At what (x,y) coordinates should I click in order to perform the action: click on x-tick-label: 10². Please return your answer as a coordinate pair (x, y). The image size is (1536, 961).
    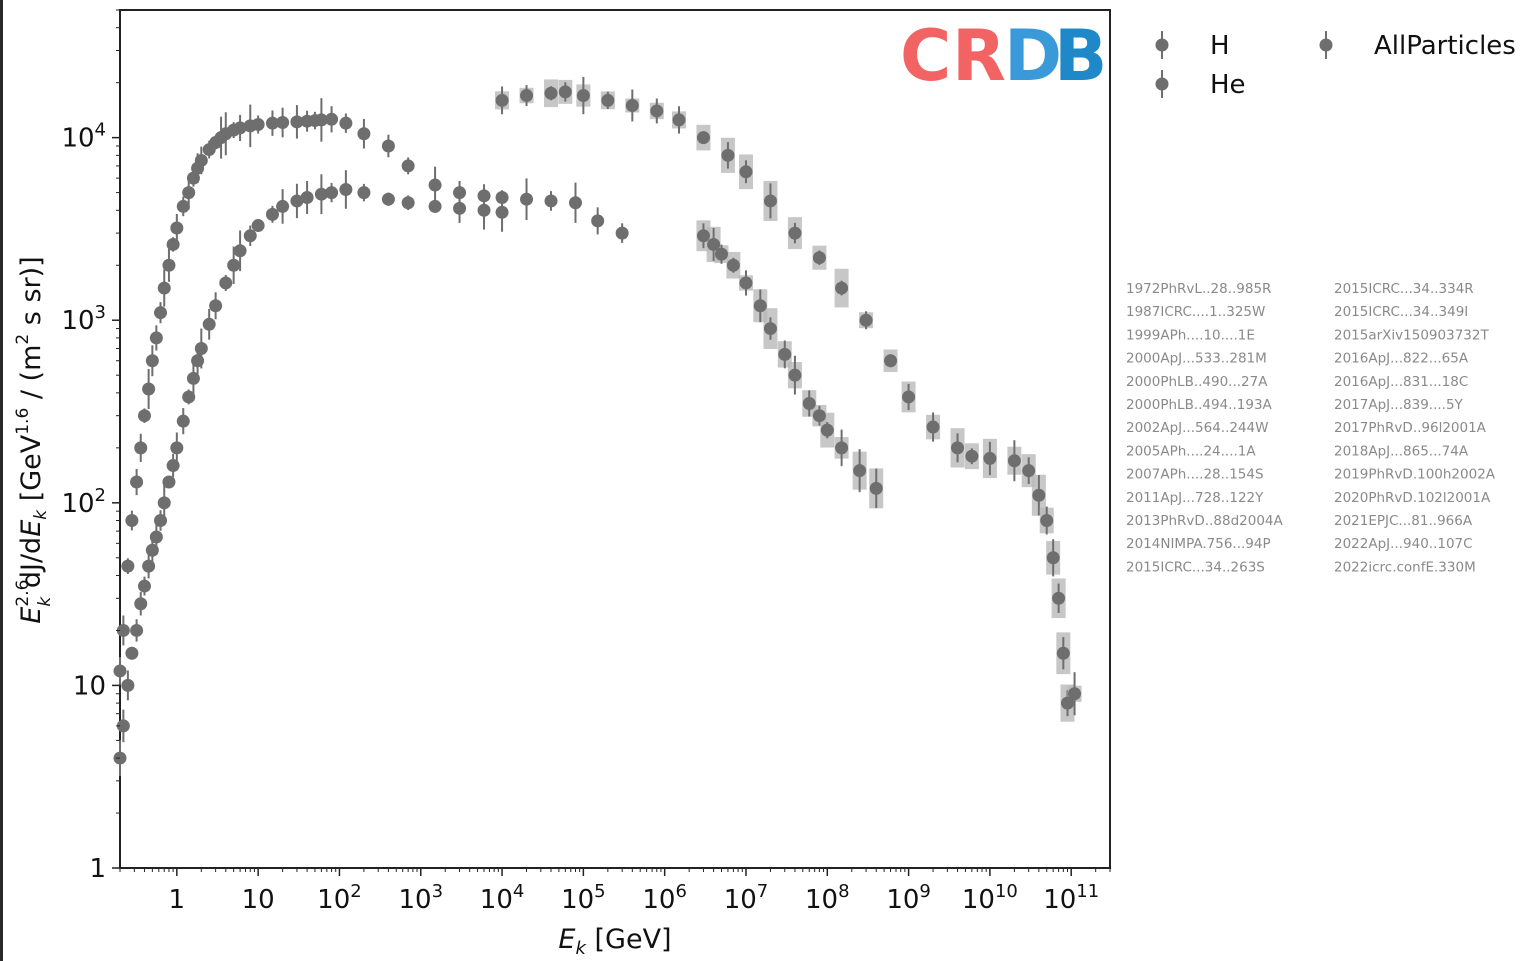
    Looking at the image, I should click on (339, 898).